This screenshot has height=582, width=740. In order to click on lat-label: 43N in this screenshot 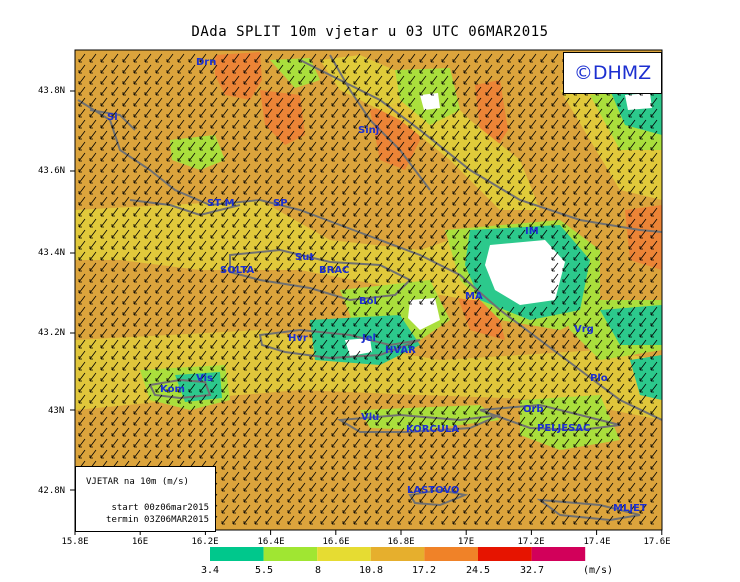, I will do `click(56, 411)`.